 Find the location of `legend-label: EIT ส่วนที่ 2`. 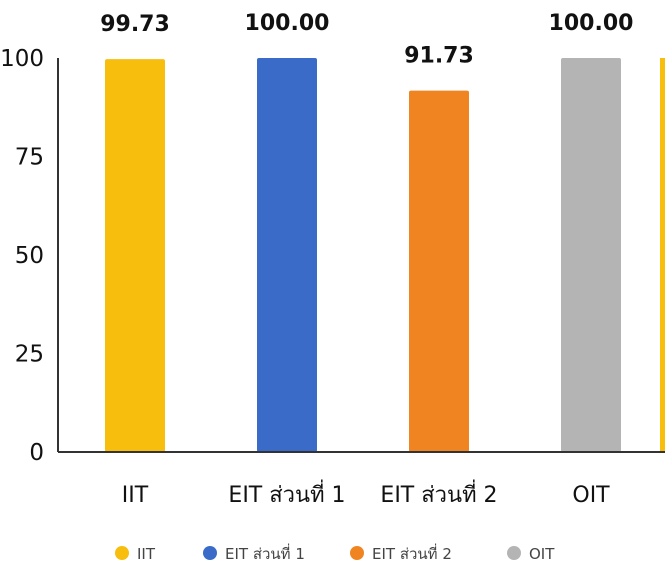

legend-label: EIT ส่วนที่ 2 is located at coordinates (412, 553).